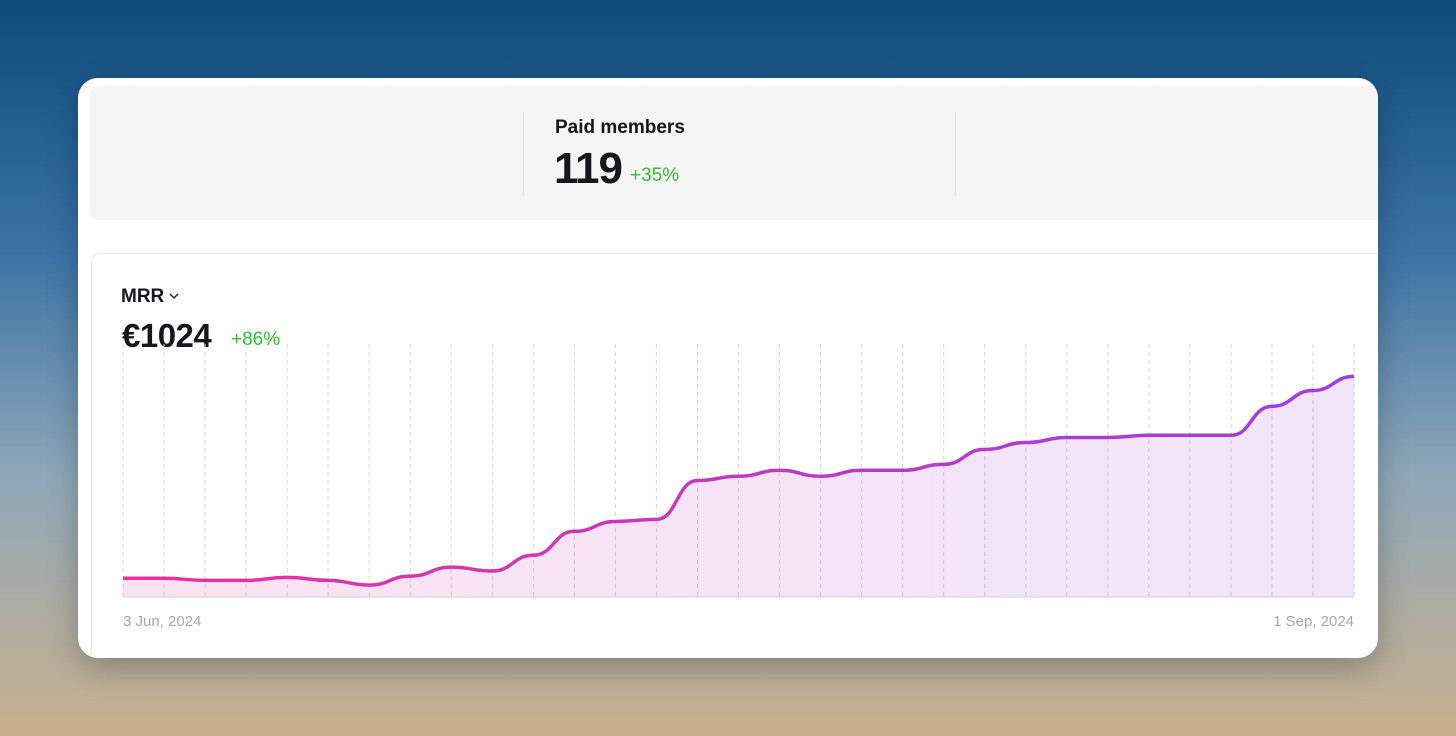  Describe the element at coordinates (588, 168) in the screenshot. I see `stat-value: 119` at that location.